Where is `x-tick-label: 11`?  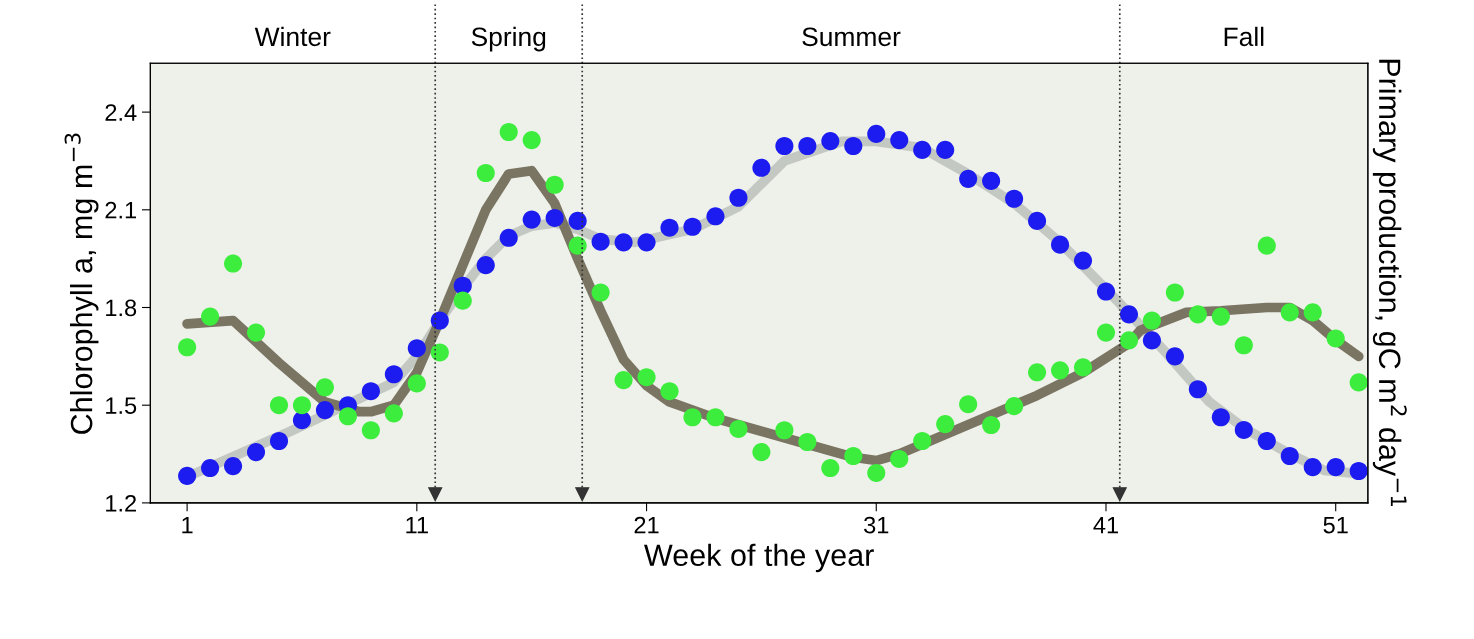 x-tick-label: 11 is located at coordinates (417, 525).